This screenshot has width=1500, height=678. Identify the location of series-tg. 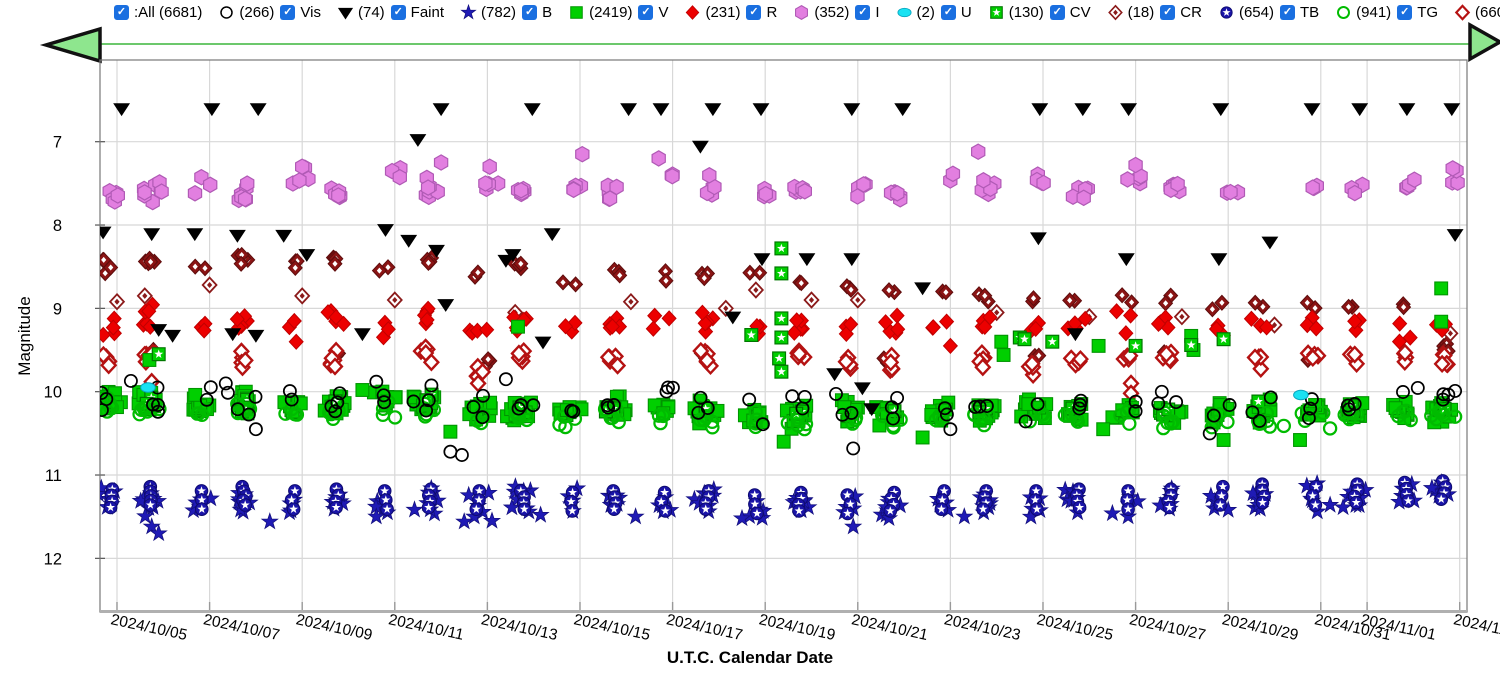
(781, 413).